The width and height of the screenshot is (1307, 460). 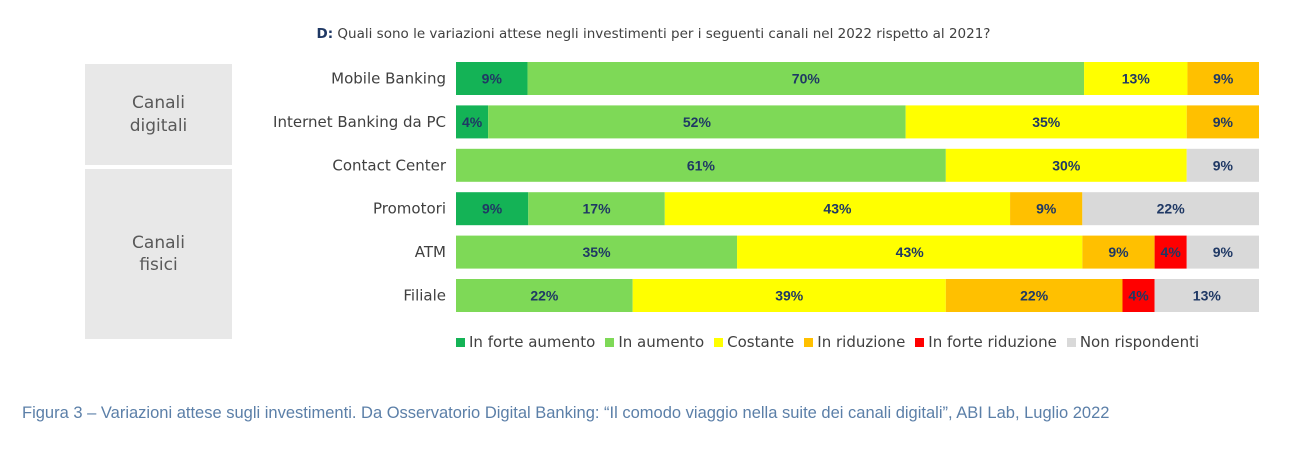 I want to click on data-label-atm-in-aumento: 35%, so click(x=597, y=252).